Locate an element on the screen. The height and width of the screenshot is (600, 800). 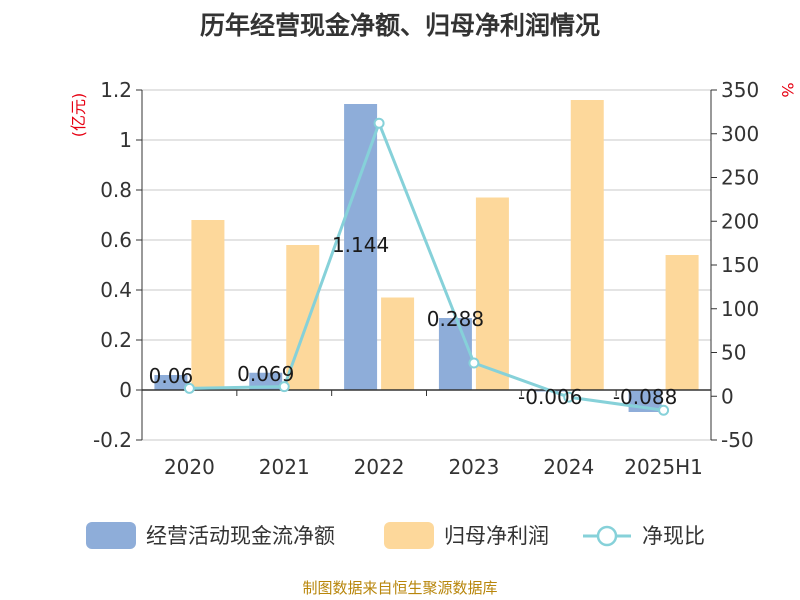
legend: 经营活动现金流净额 归母净利润 净现比 is located at coordinates (395, 535).